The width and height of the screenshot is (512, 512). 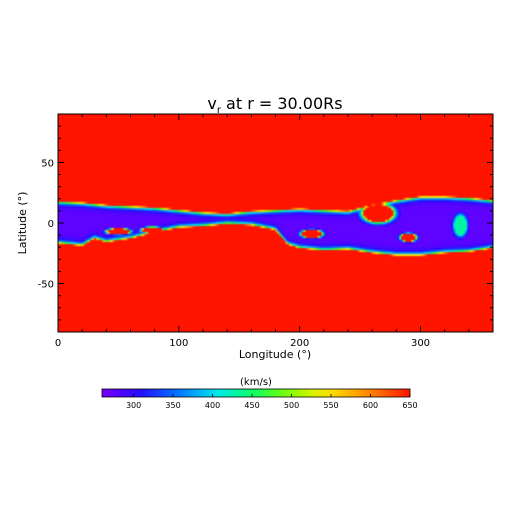 What do you see at coordinates (51, 224) in the screenshot?
I see `y-tick-label: 0` at bounding box center [51, 224].